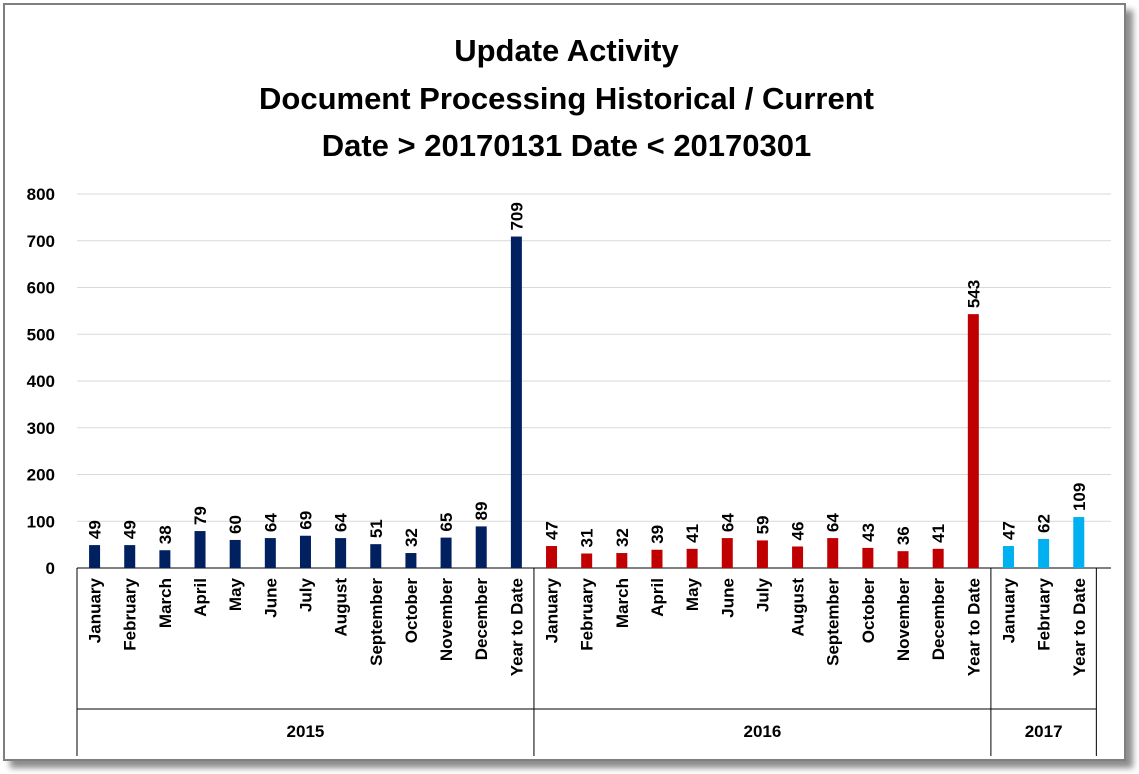 The image size is (1139, 774). I want to click on data-label: 51, so click(376, 528).